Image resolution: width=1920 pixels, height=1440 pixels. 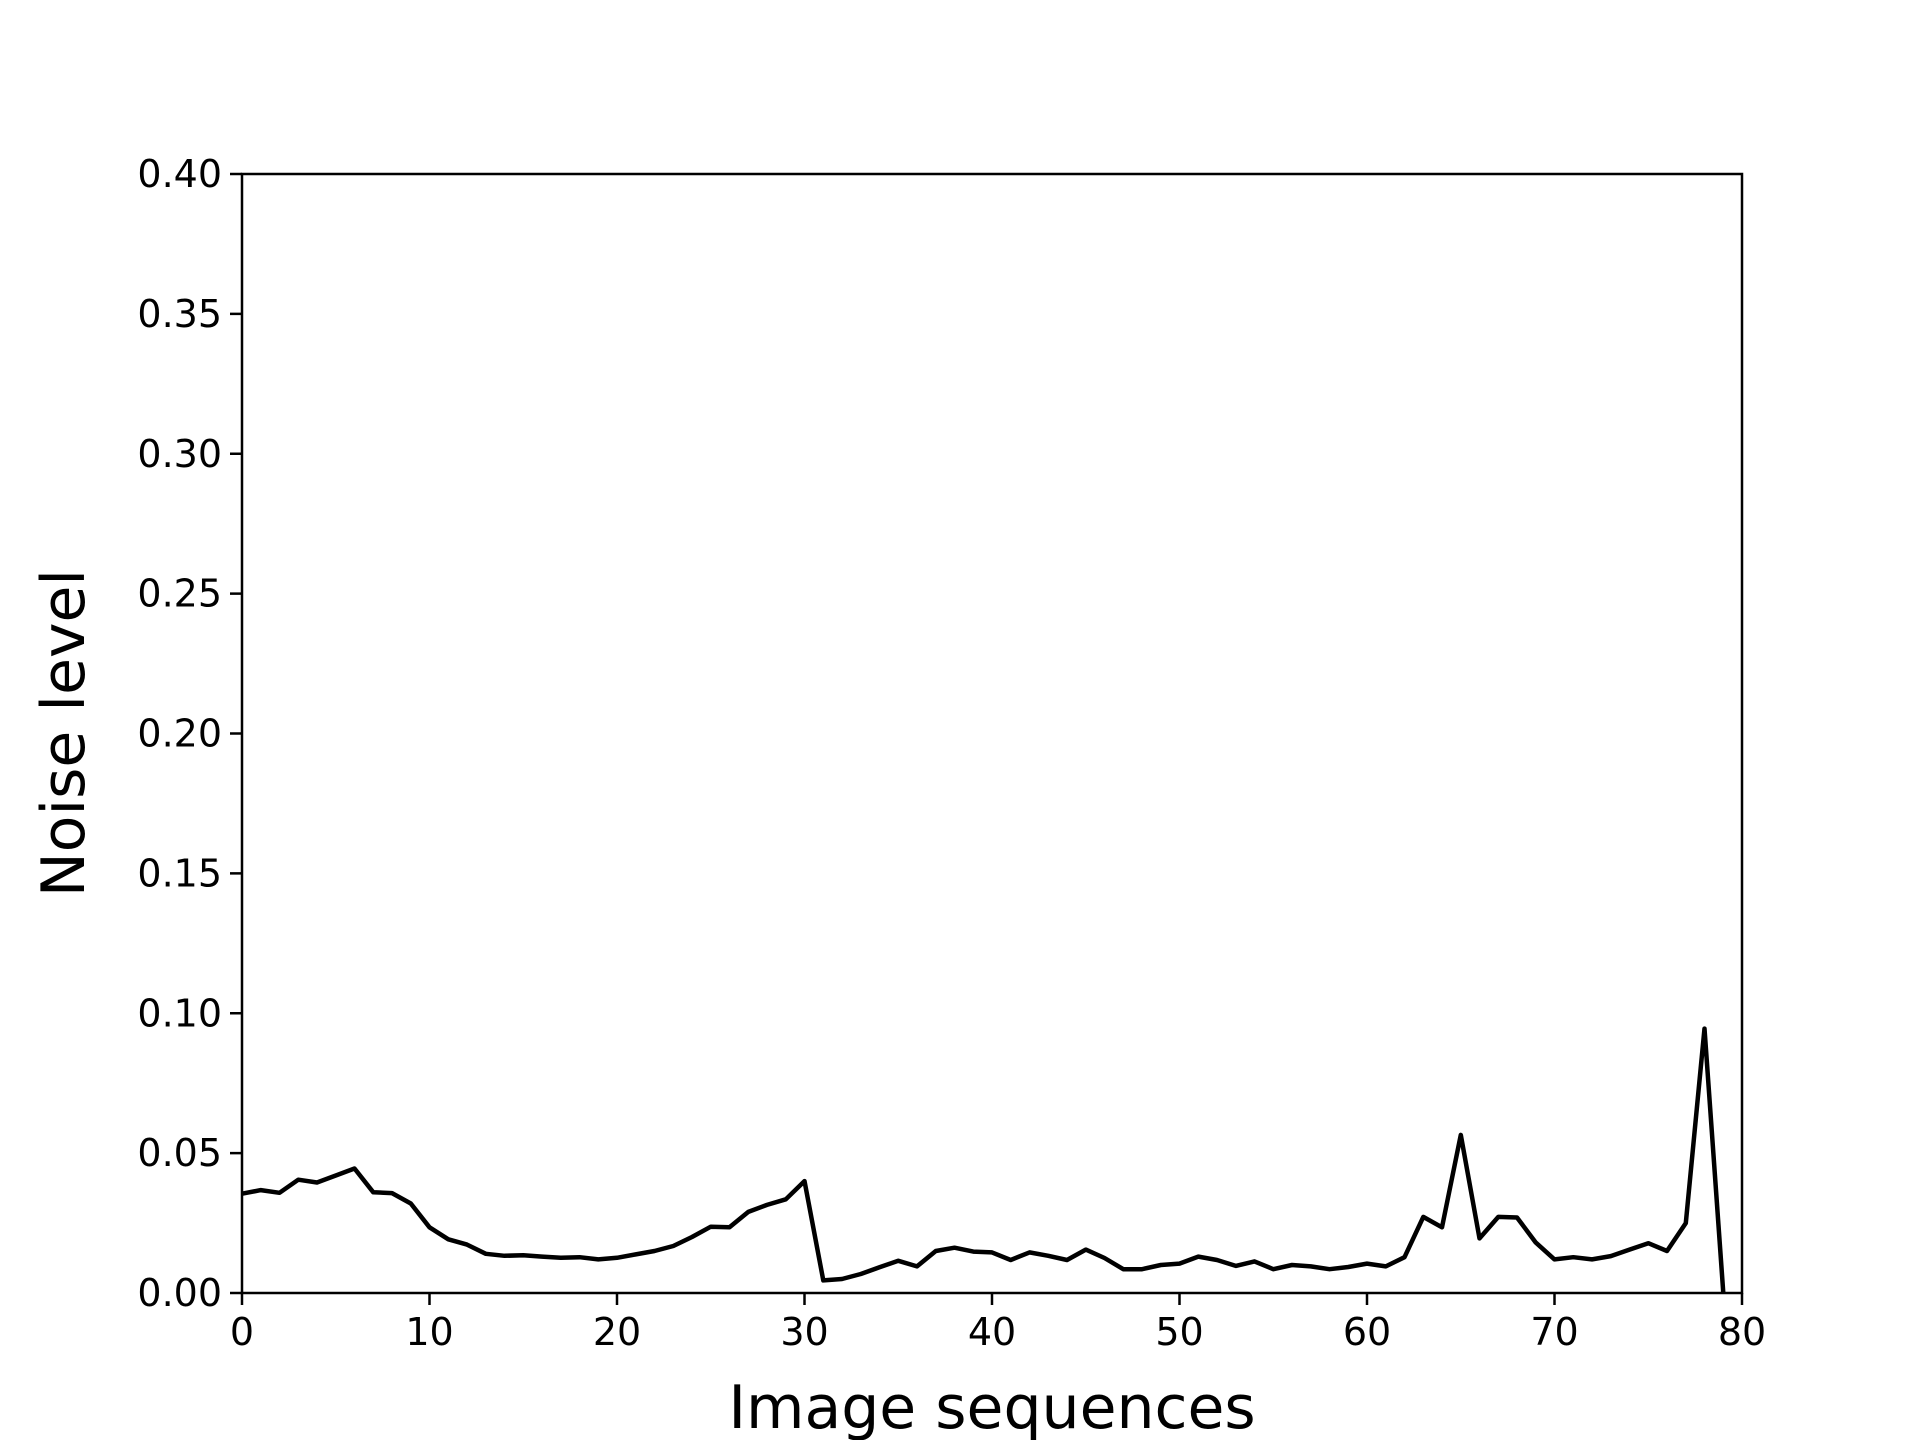 What do you see at coordinates (179, 873) in the screenshot?
I see `y-tick-label: 0.15` at bounding box center [179, 873].